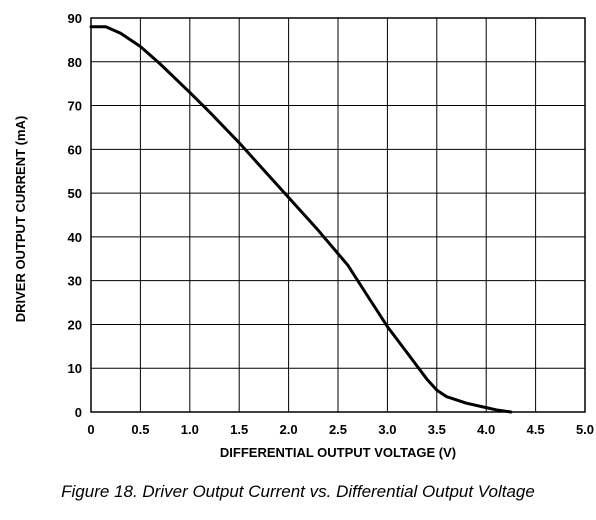 Image resolution: width=596 pixels, height=520 pixels. Describe the element at coordinates (75, 62) in the screenshot. I see `y-tick-label: 80` at that location.